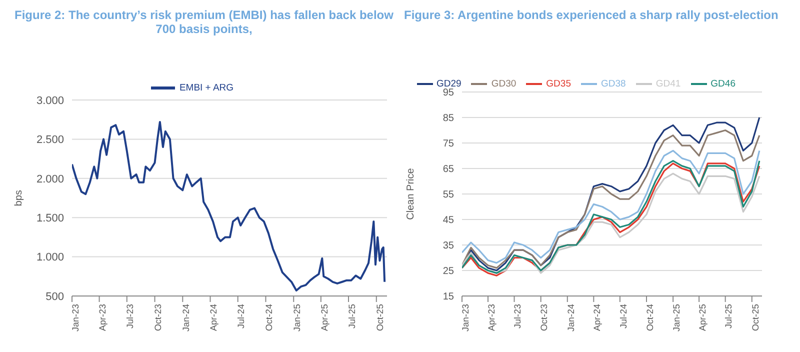  What do you see at coordinates (448, 118) in the screenshot?
I see `y-tick-label: 85` at bounding box center [448, 118].